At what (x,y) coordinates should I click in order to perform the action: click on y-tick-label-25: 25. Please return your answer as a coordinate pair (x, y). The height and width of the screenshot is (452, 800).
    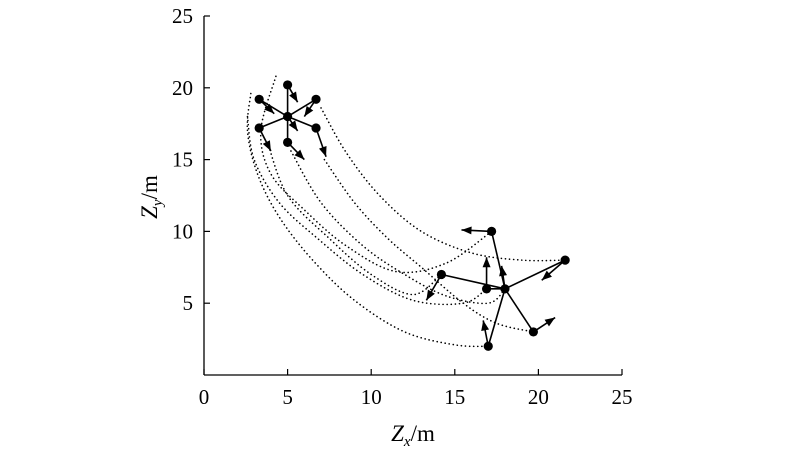
    Looking at the image, I should click on (182, 16).